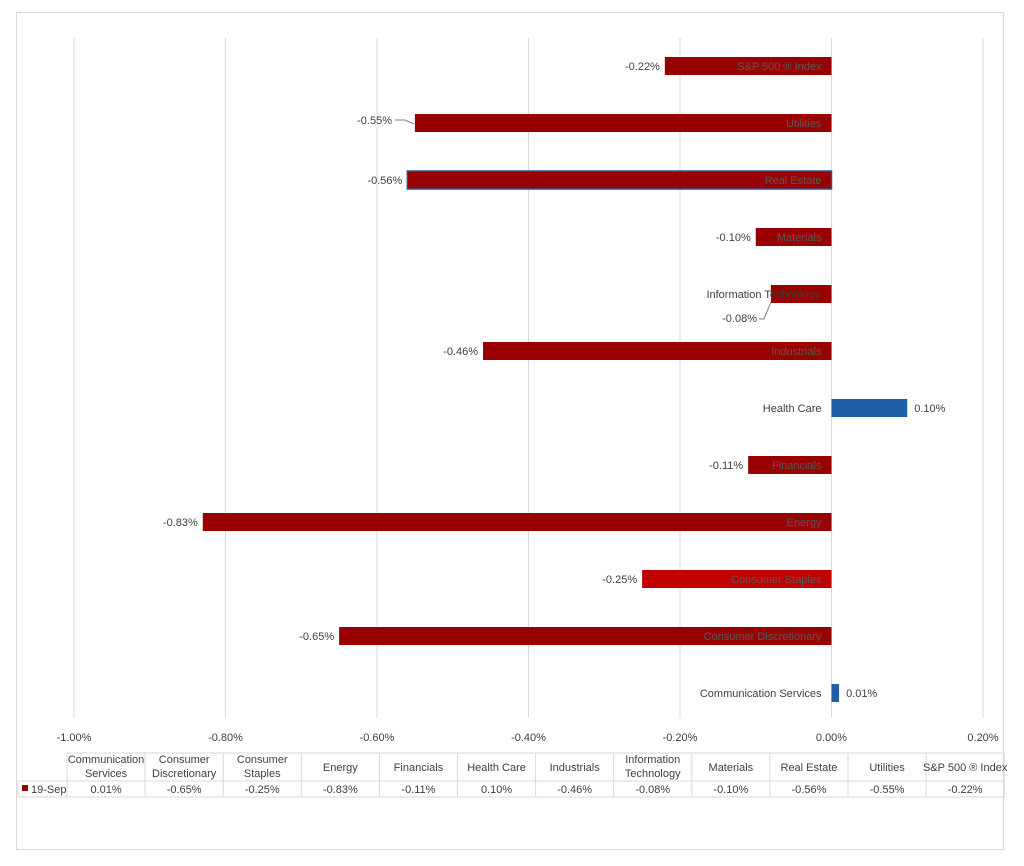 This screenshot has width=1024, height=866. Describe the element at coordinates (74, 738) in the screenshot. I see `x-tick-label: -1.00%` at that location.